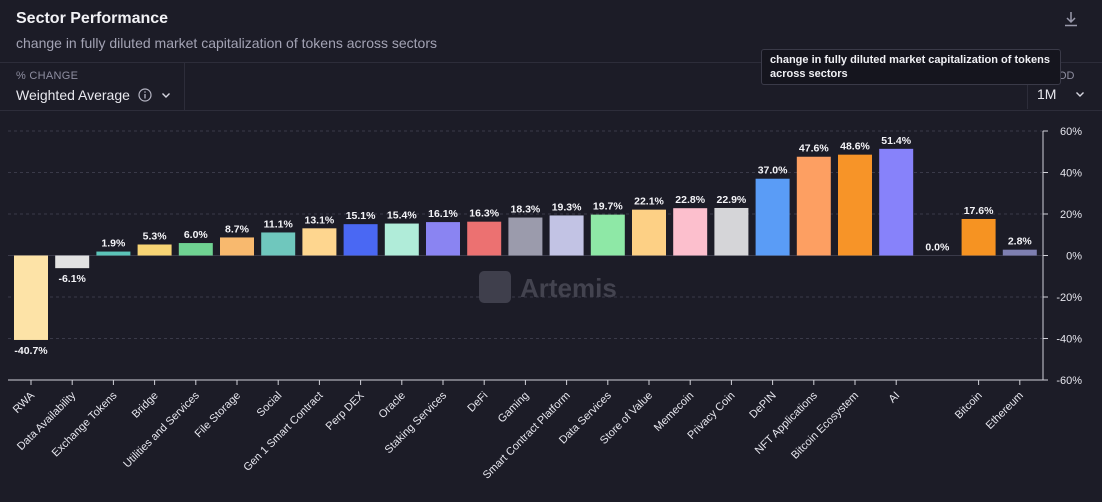  Describe the element at coordinates (270, 405) in the screenshot. I see `x-tick-label: Social` at that location.